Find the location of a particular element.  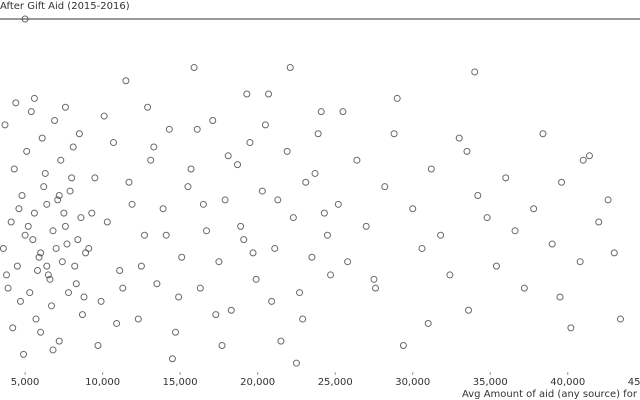

x-tick-label: 5,000 is located at coordinates (25, 382).